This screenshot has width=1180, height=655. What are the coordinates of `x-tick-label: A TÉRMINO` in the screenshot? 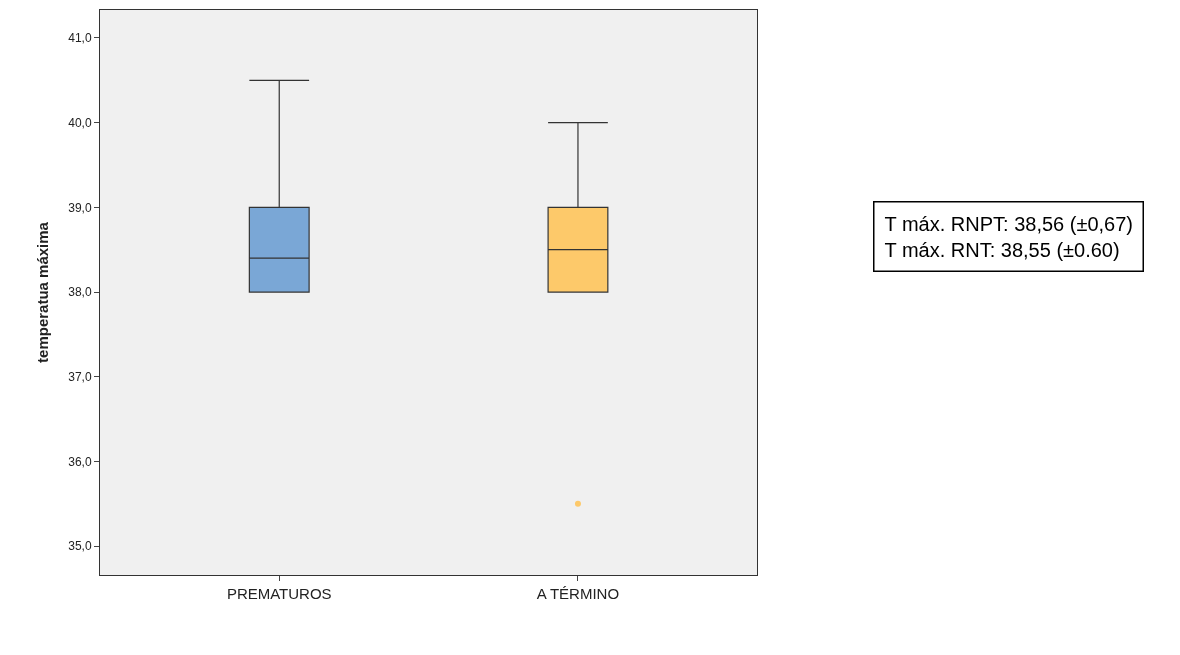 It's located at (578, 593).